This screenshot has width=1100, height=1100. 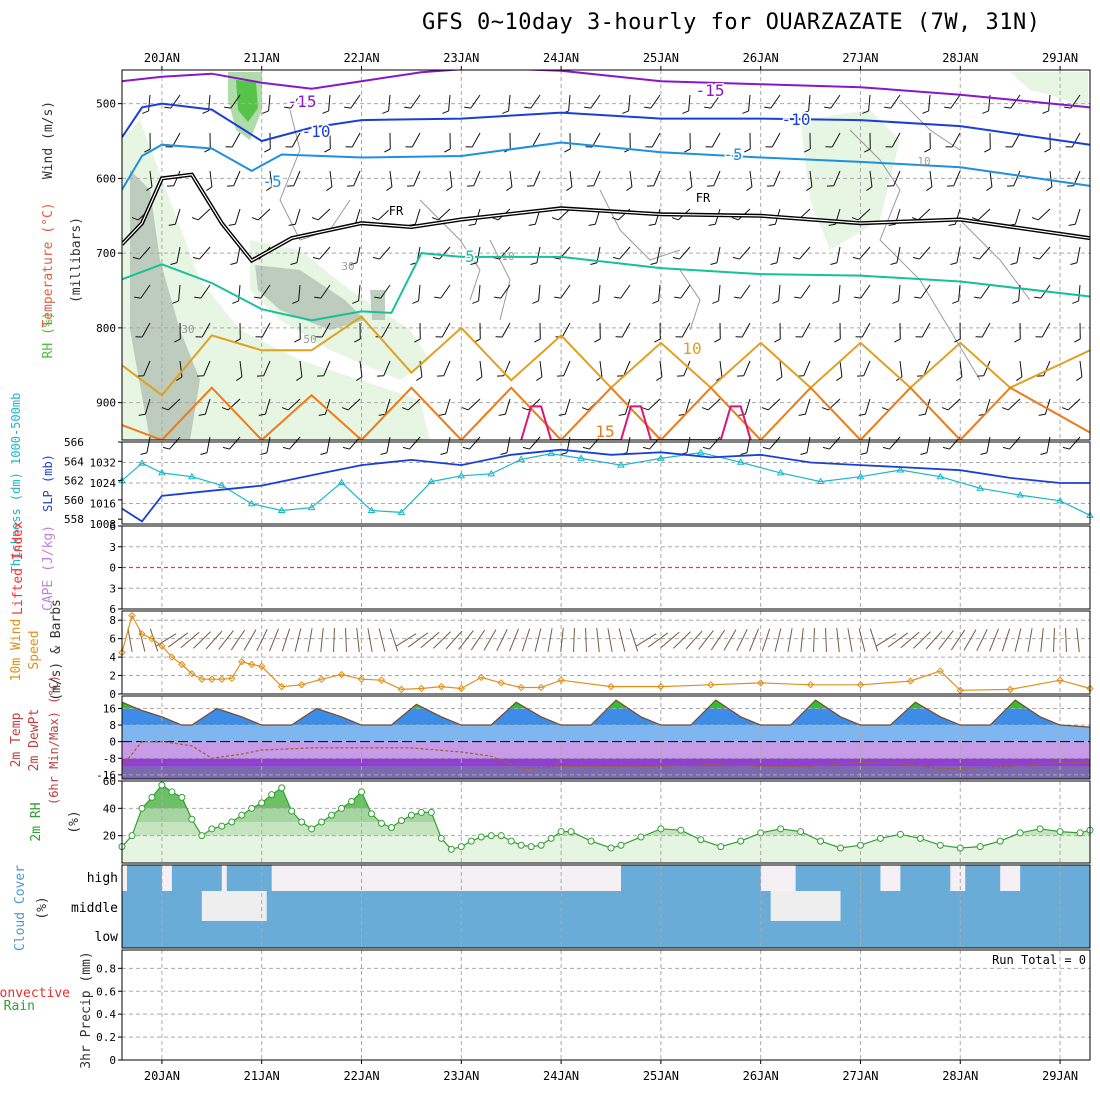 What do you see at coordinates (109, 758) in the screenshot?
I see `temp2m-ytick-label: -8` at bounding box center [109, 758].